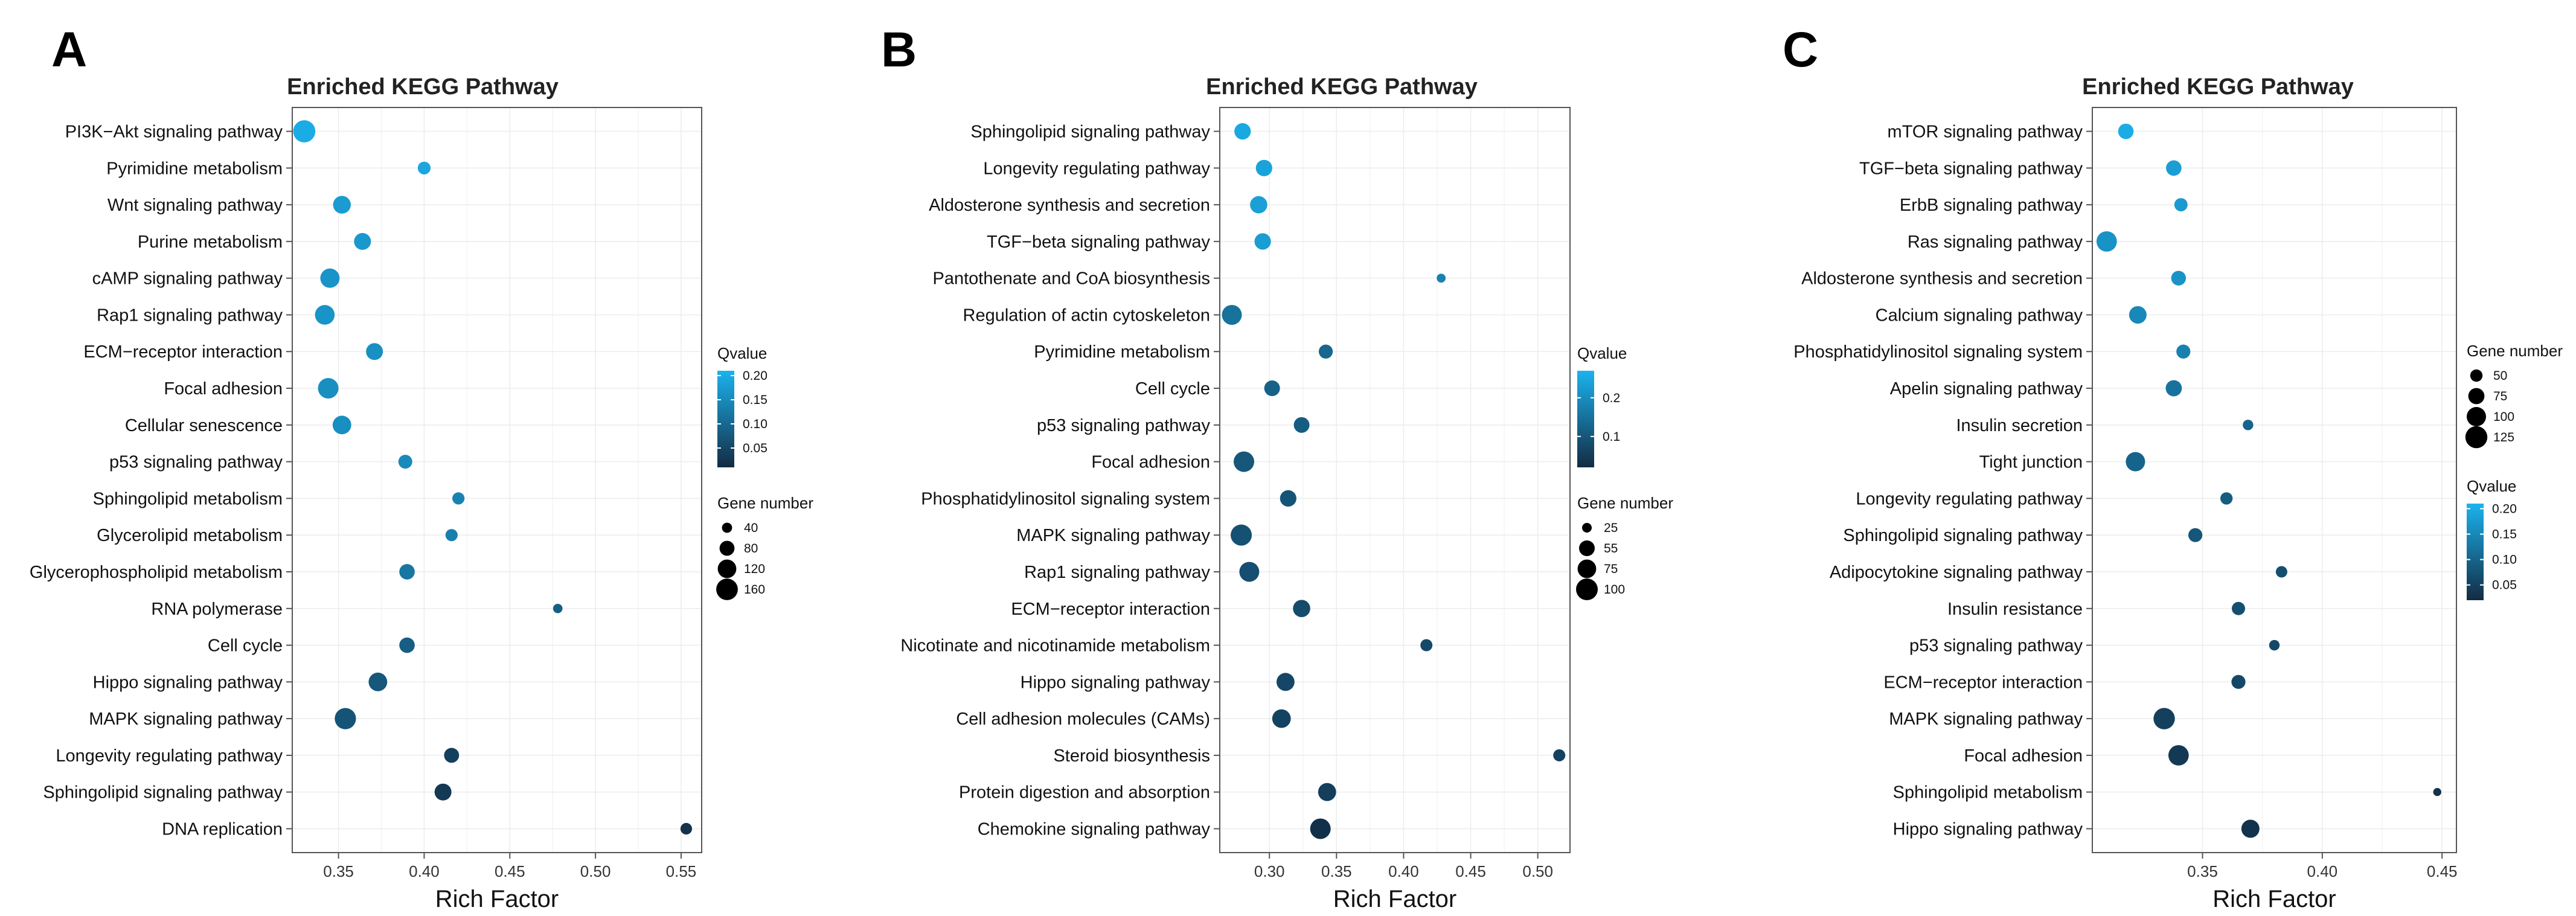 The height and width of the screenshot is (916, 2576). I want to click on category-label: TGF−beta signaling pathway, so click(1098, 242).